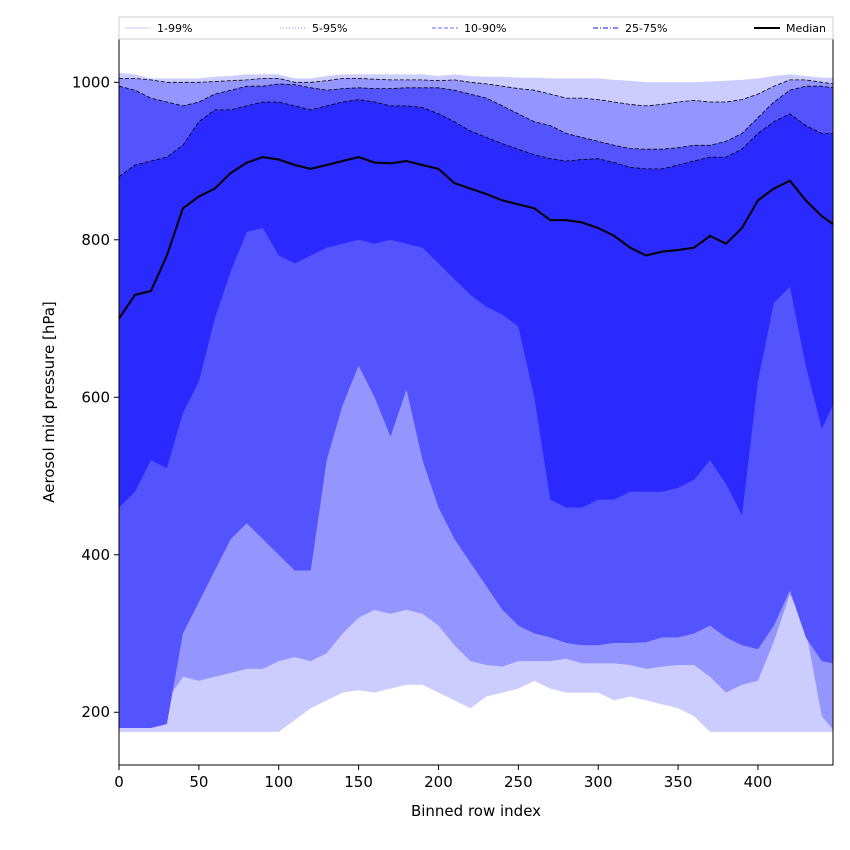 The height and width of the screenshot is (850, 850). What do you see at coordinates (438, 782) in the screenshot?
I see `x-tick-label: 200` at bounding box center [438, 782].